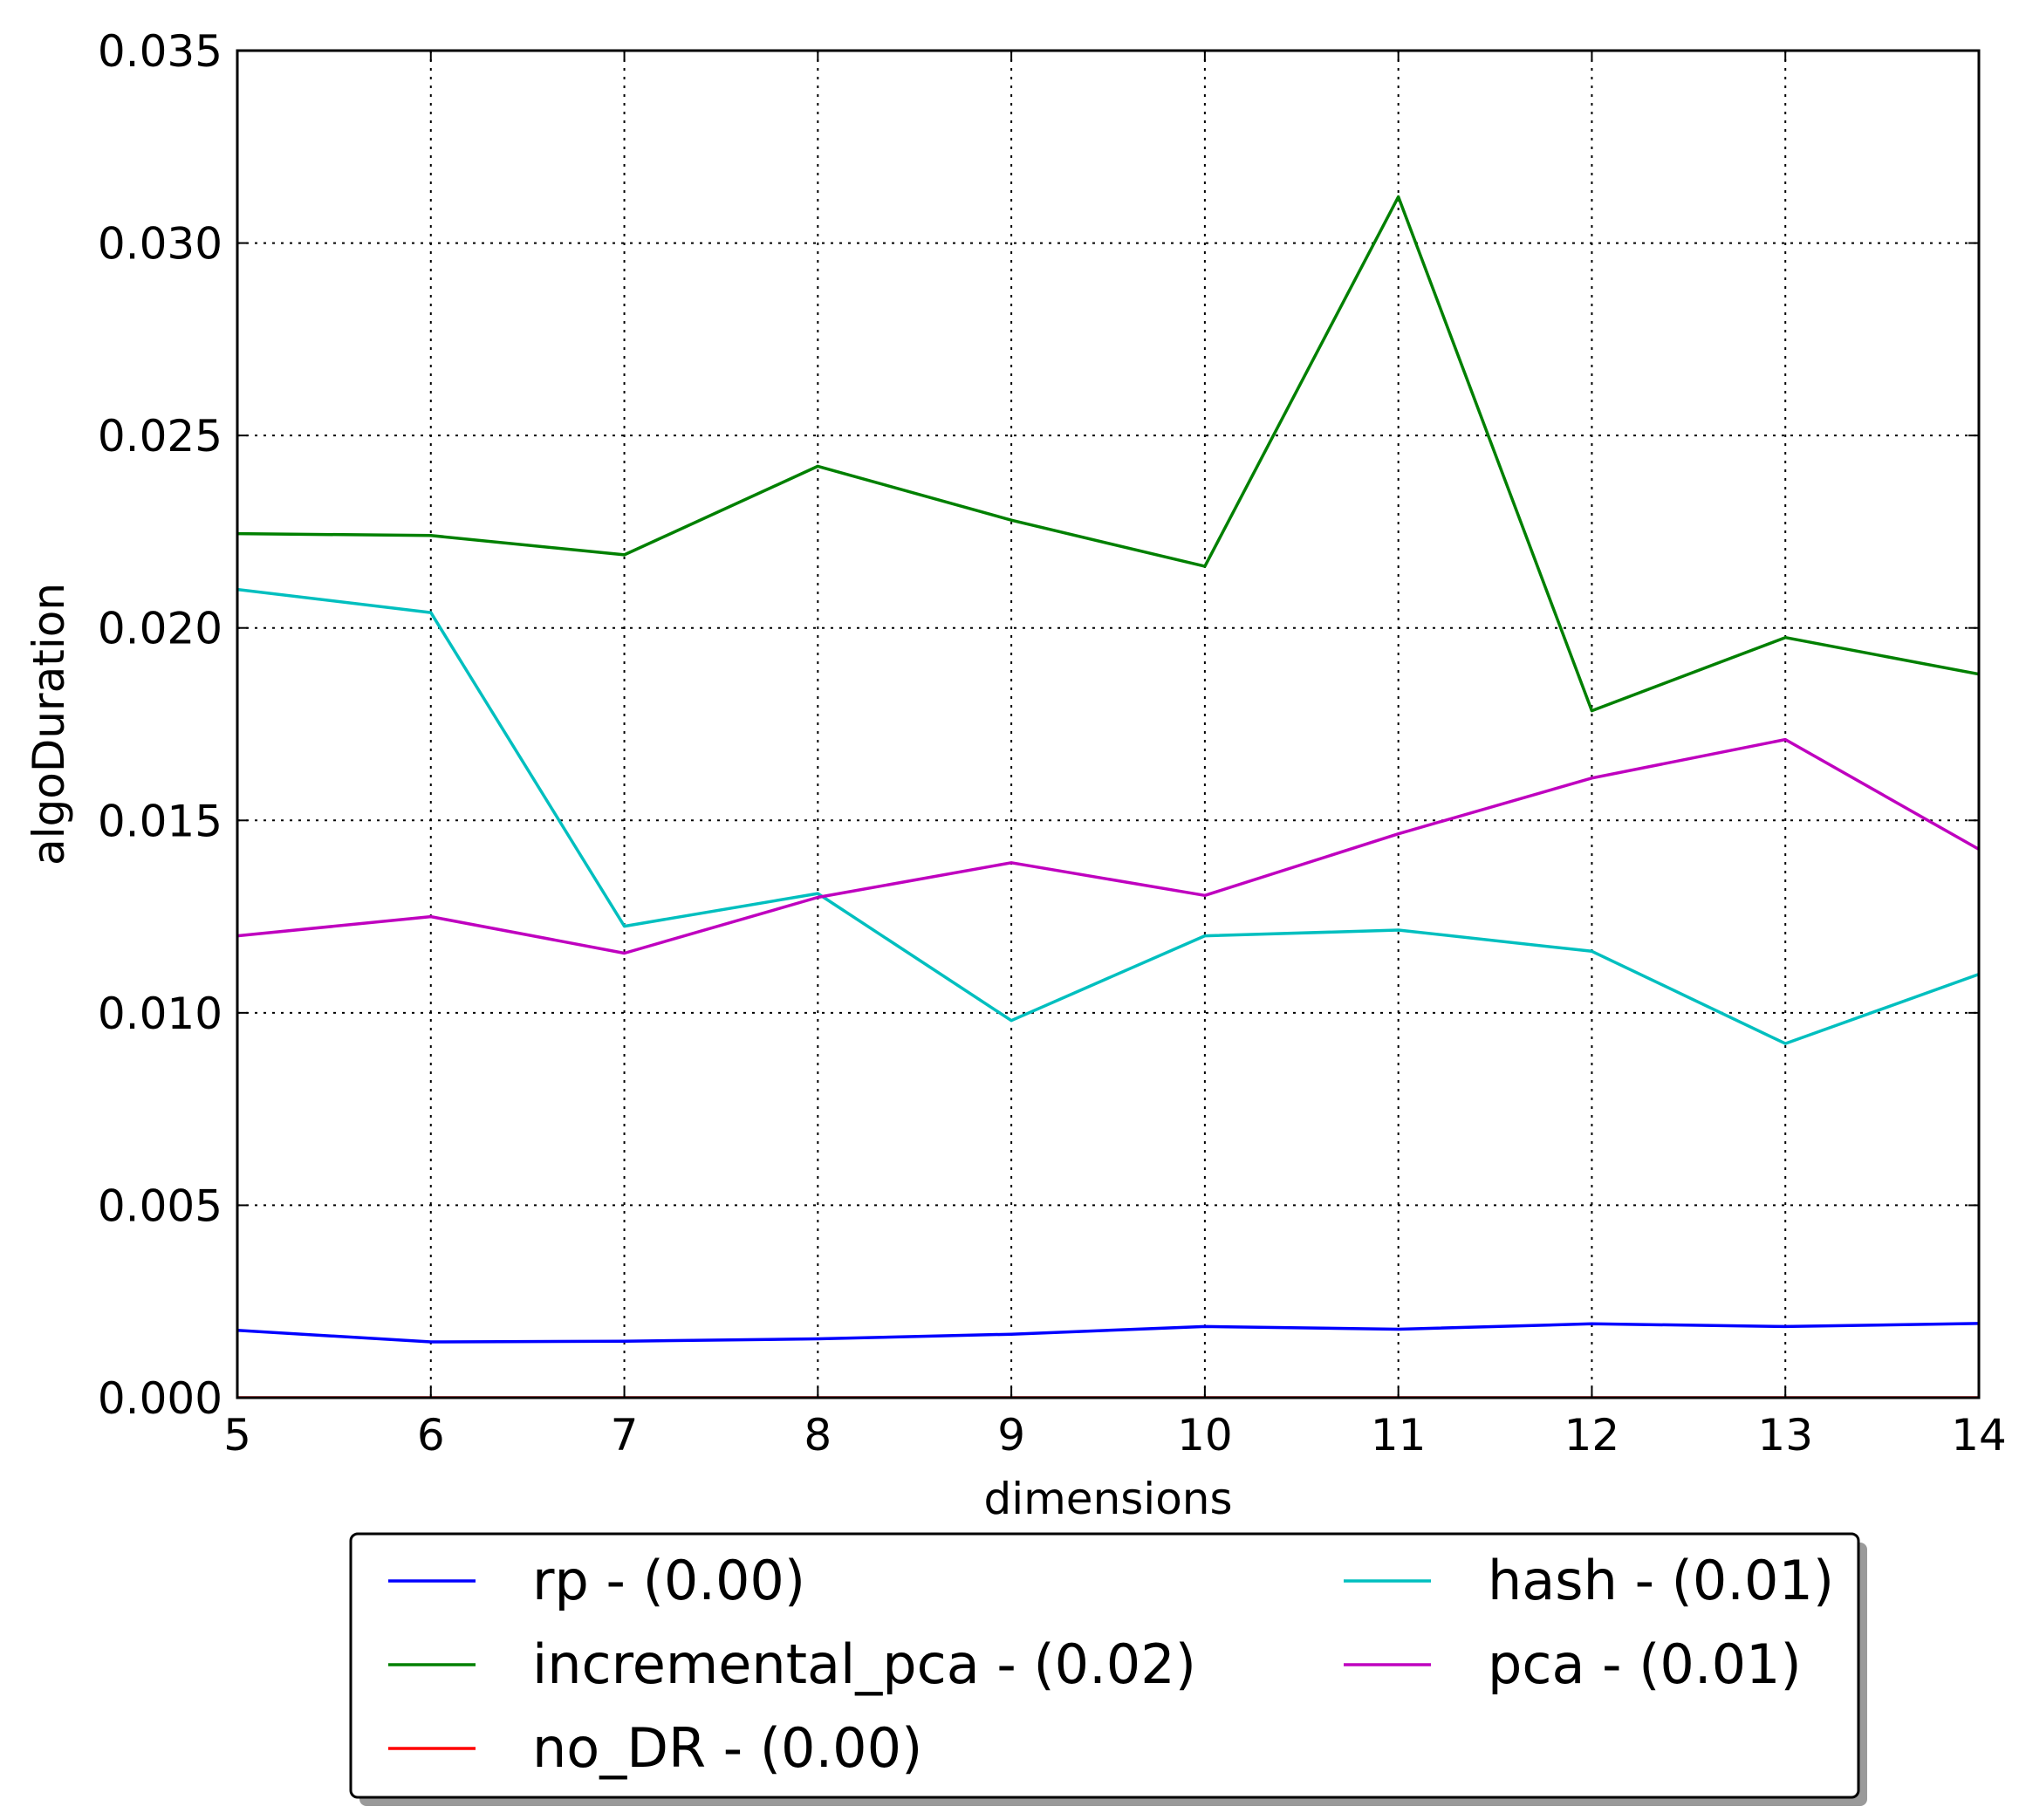 The width and height of the screenshot is (2019, 1820). I want to click on legend-label-rp: rp - (0.00), so click(668, 1580).